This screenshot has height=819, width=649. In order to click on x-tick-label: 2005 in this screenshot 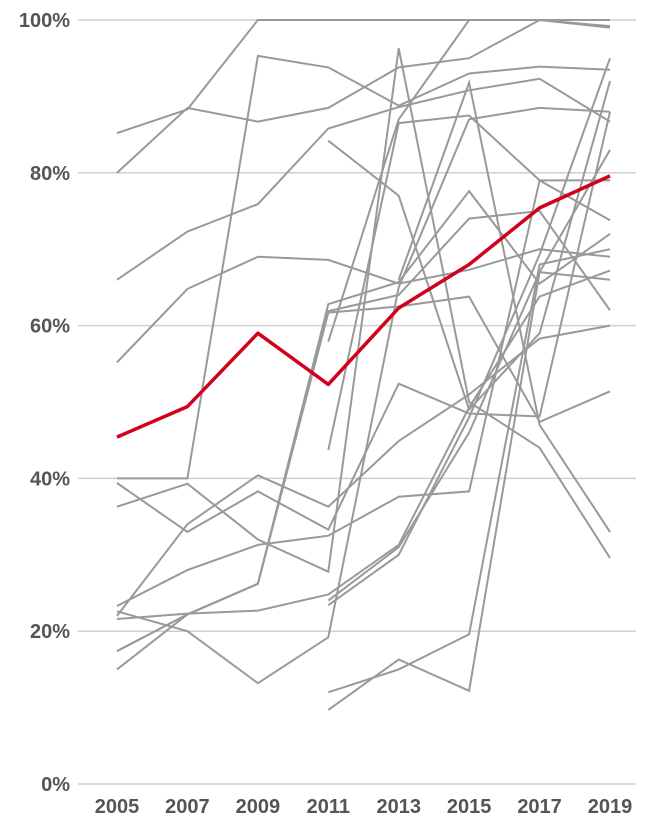, I will do `click(117, 807)`.